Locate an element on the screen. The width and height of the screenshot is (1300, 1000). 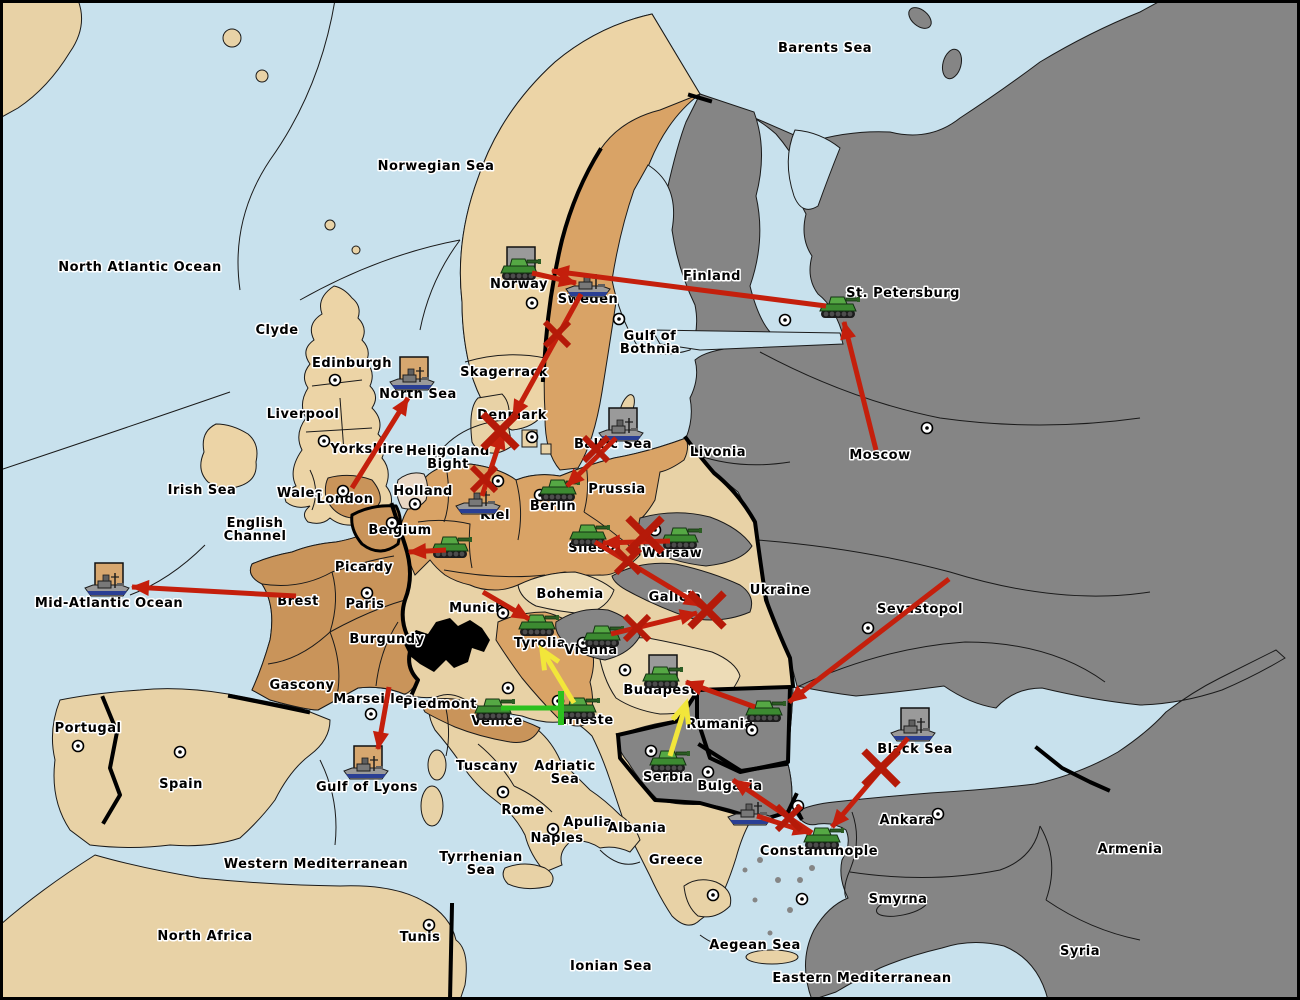
label-ionian-sea: Ionian Sea is located at coordinates (611, 966).